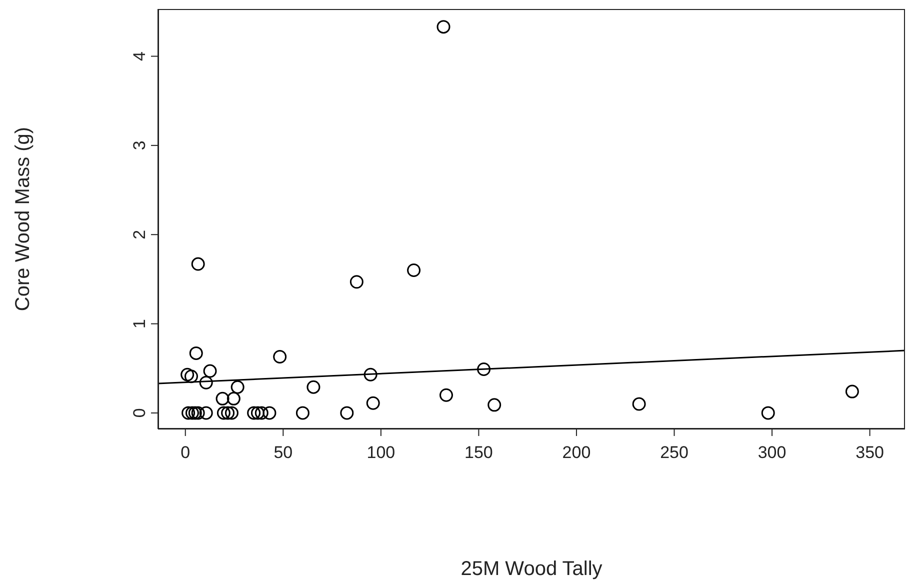 The image size is (911, 587). I want to click on y-tick-label: 2, so click(139, 235).